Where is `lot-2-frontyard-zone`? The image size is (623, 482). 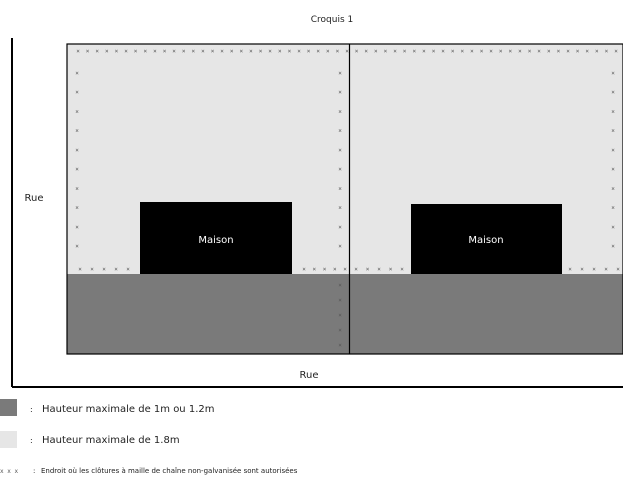 lot-2-frontyard-zone is located at coordinates (486, 314).